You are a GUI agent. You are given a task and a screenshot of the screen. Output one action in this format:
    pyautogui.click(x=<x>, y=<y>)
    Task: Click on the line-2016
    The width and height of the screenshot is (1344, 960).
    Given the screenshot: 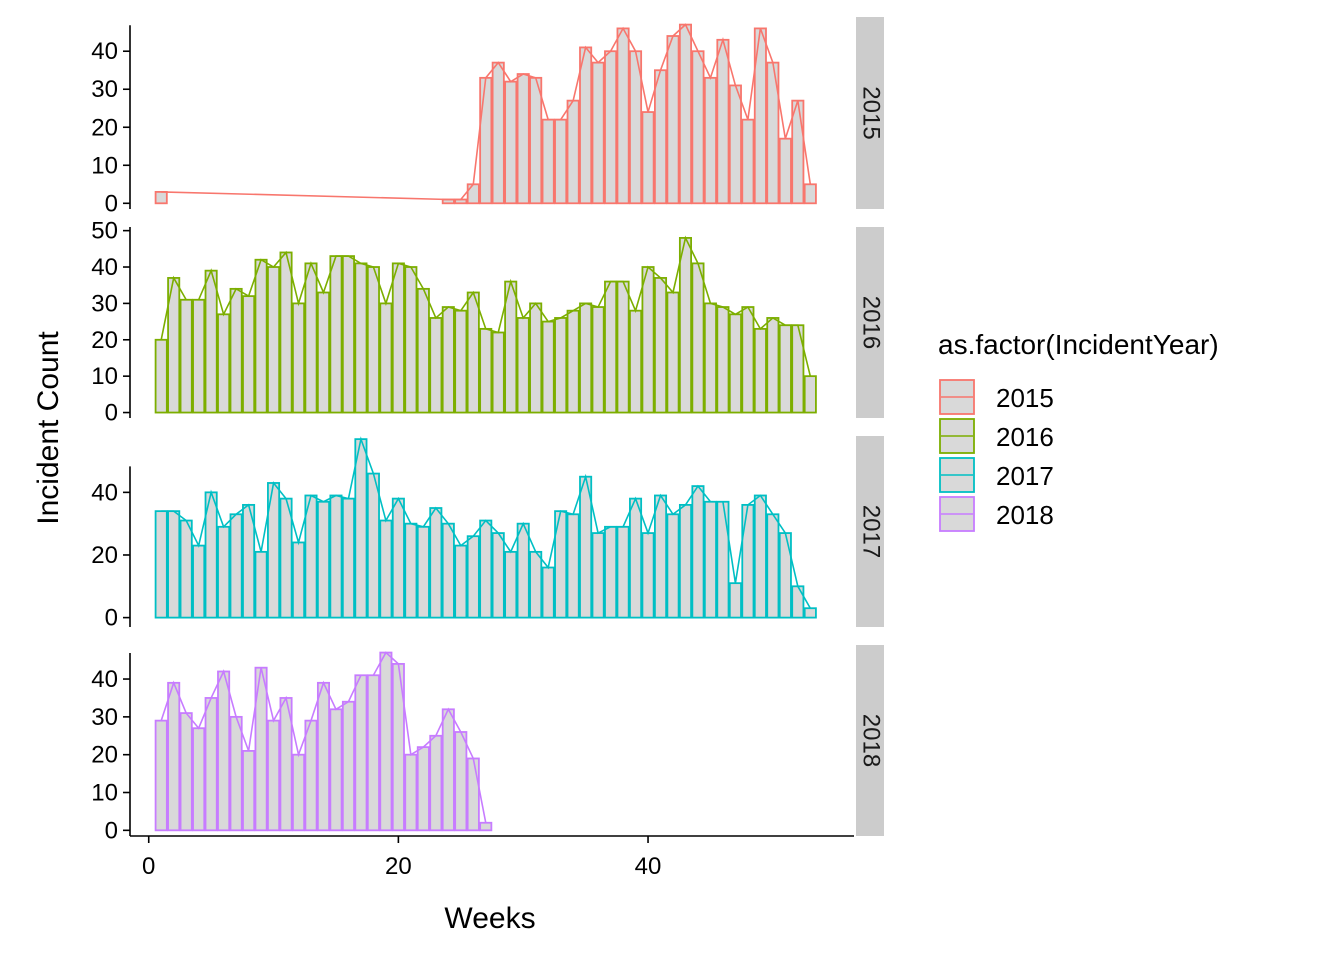 What is the action you would take?
    pyautogui.click(x=486, y=306)
    